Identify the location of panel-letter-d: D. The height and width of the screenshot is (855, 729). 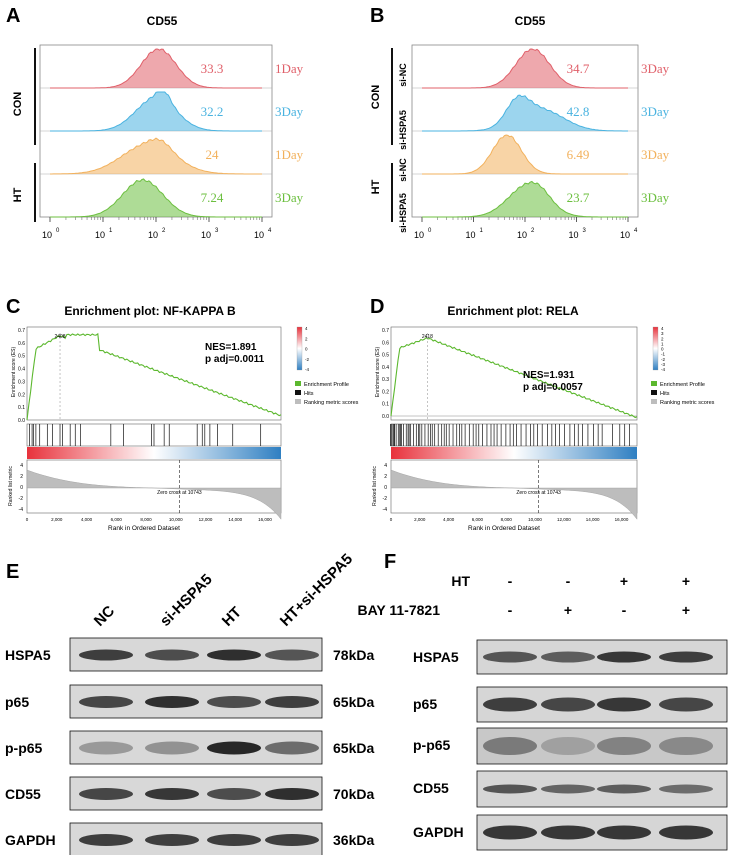
(377, 307).